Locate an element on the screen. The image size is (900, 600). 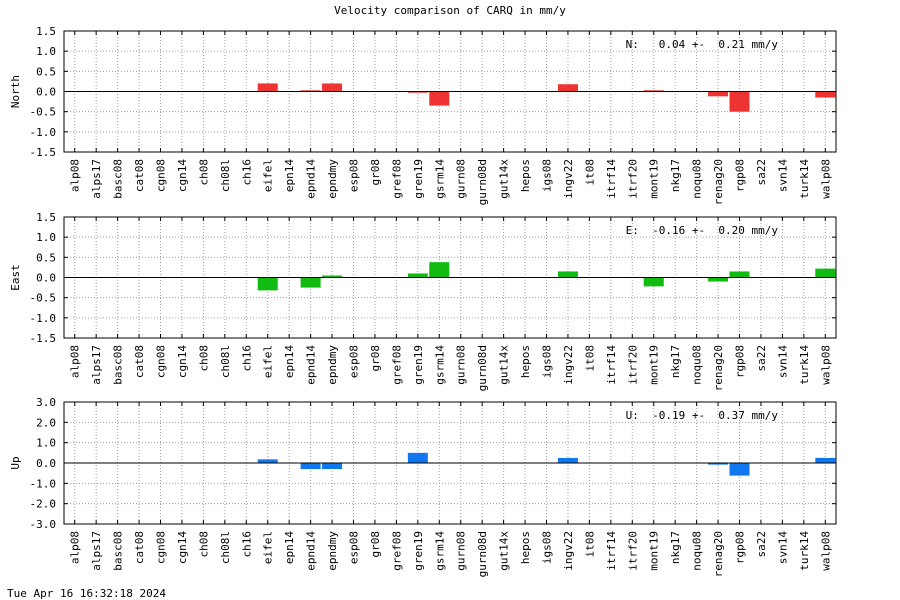
panel-north-xtick-label: hepos is located at coordinates (525, 175).